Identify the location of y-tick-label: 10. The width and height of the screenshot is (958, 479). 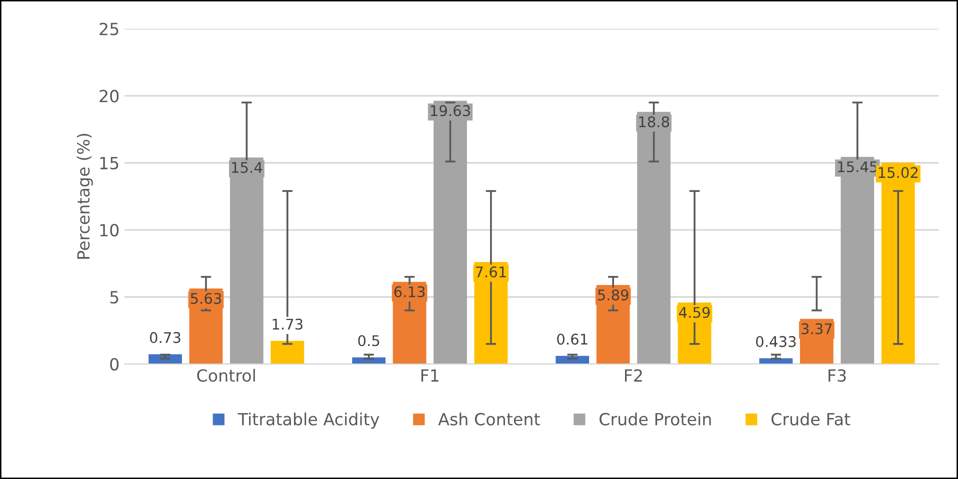
(109, 230).